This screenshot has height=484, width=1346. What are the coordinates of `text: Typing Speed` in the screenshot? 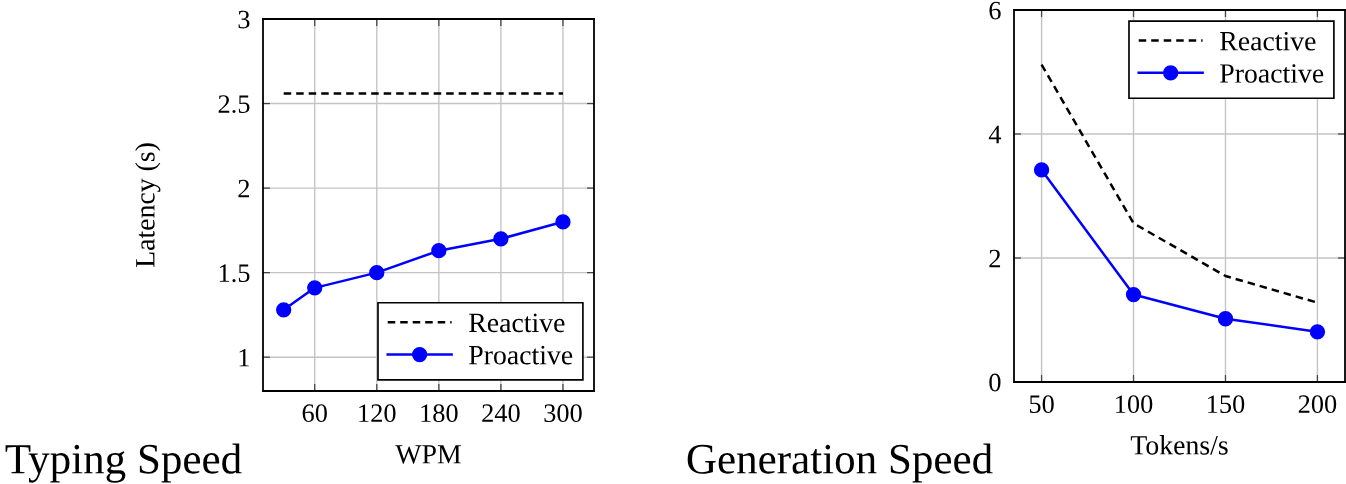 It's located at (123, 463).